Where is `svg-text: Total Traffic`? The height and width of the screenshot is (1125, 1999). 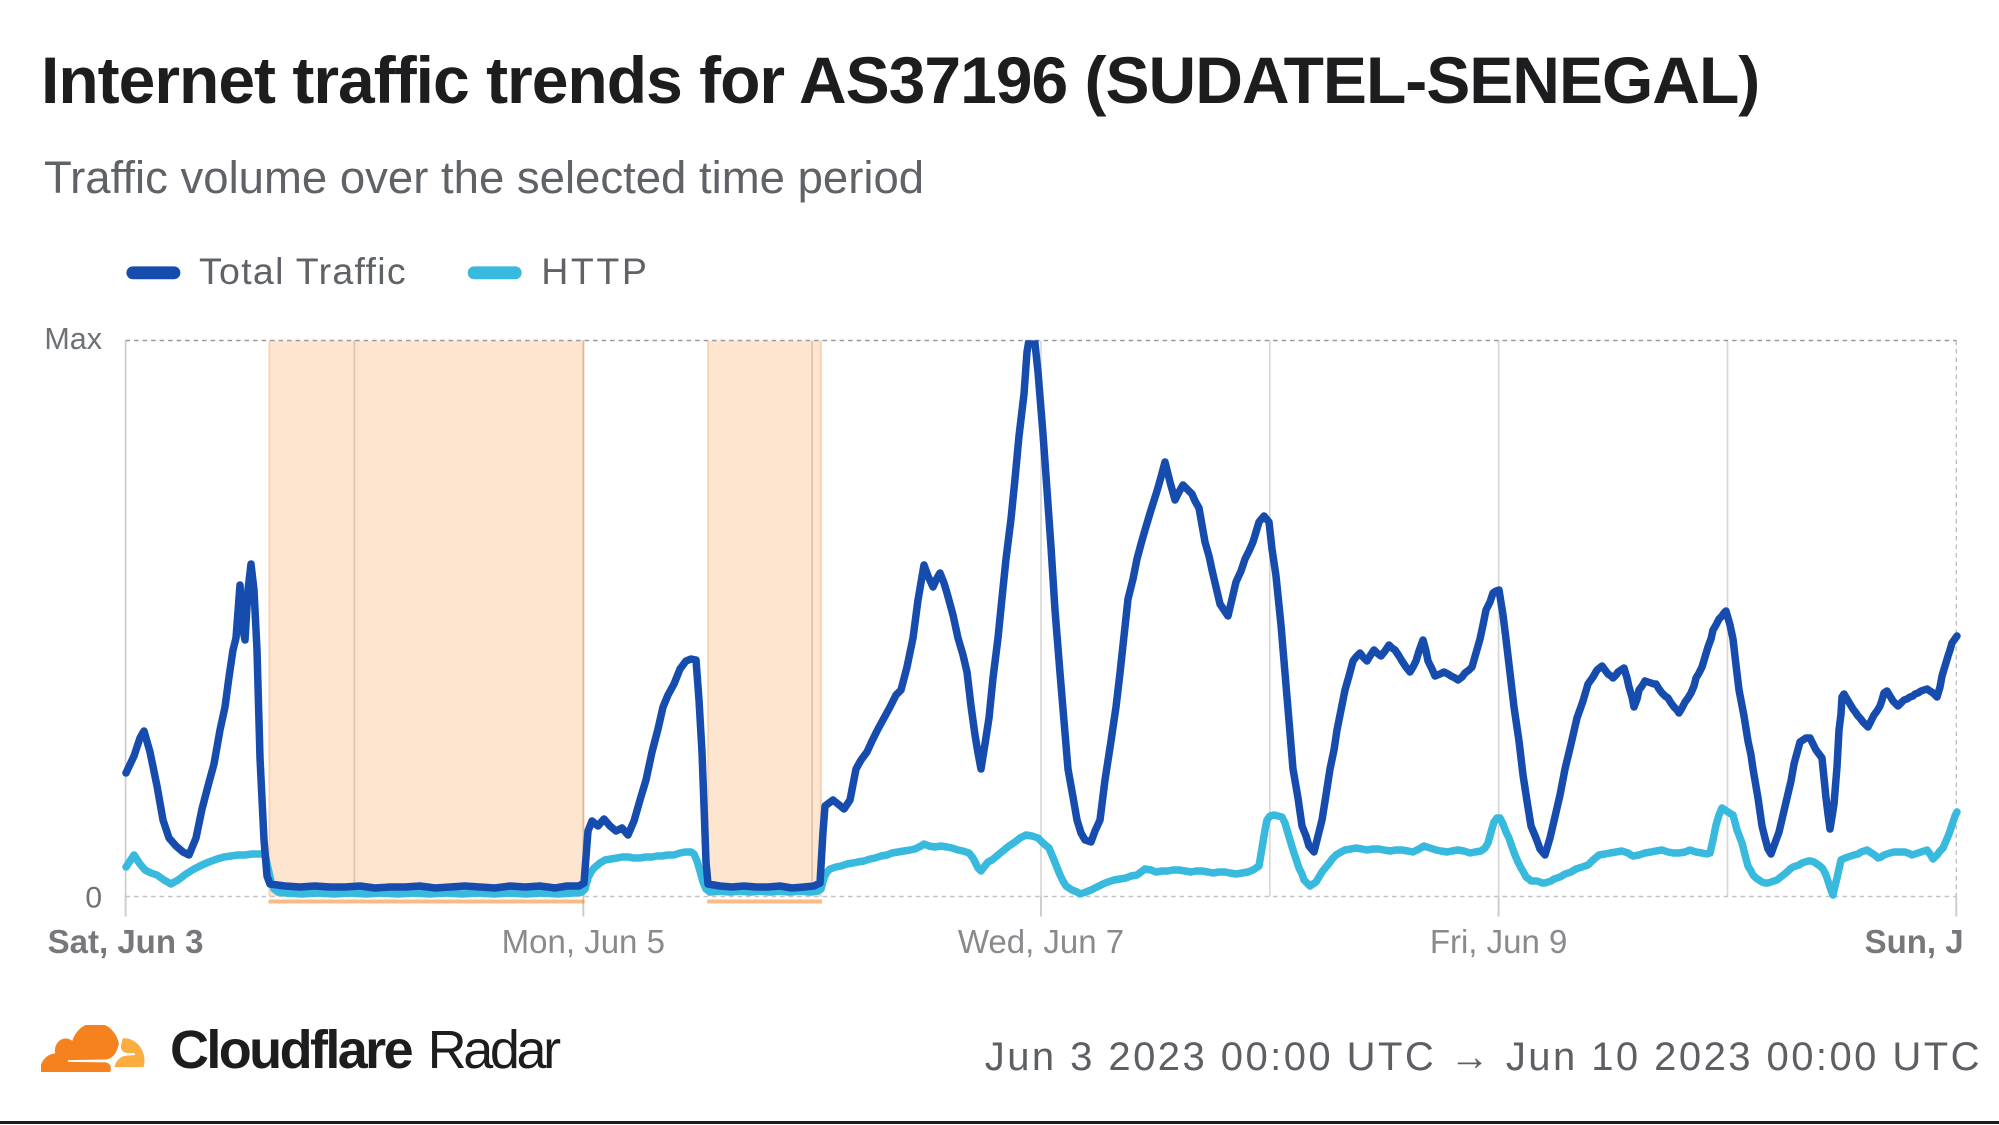
svg-text: Total Traffic is located at coordinates (303, 271).